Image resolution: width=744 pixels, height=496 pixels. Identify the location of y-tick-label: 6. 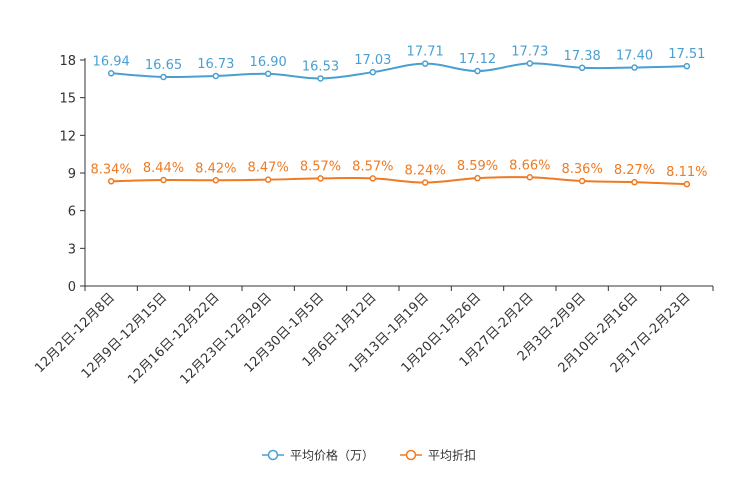
(72, 212).